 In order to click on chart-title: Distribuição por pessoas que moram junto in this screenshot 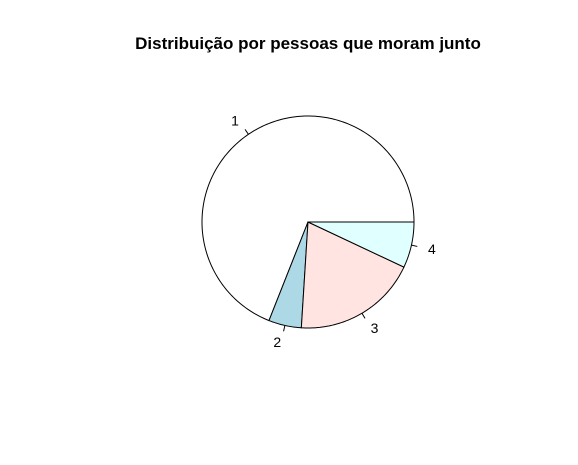, I will do `click(308, 43)`.